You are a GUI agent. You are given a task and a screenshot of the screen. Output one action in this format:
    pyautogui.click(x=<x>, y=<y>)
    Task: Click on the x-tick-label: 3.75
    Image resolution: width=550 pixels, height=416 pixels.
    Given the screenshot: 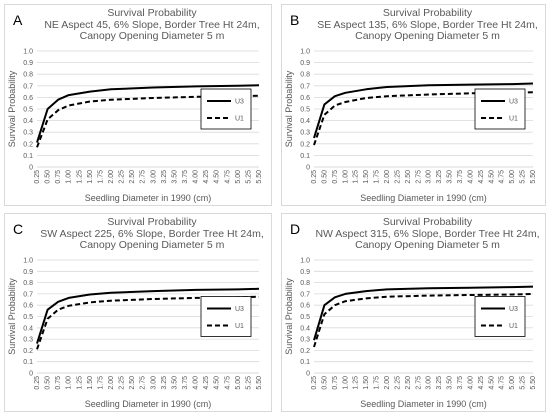 What is the action you would take?
    pyautogui.click(x=185, y=177)
    